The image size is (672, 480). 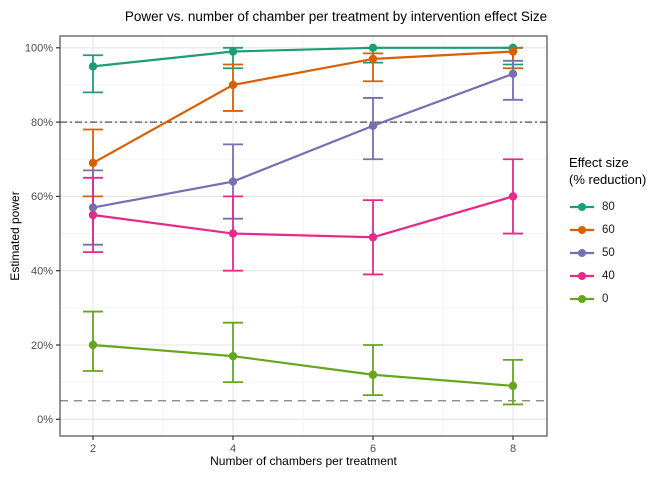 I want to click on legend-item-label: 0, so click(x=605, y=298).